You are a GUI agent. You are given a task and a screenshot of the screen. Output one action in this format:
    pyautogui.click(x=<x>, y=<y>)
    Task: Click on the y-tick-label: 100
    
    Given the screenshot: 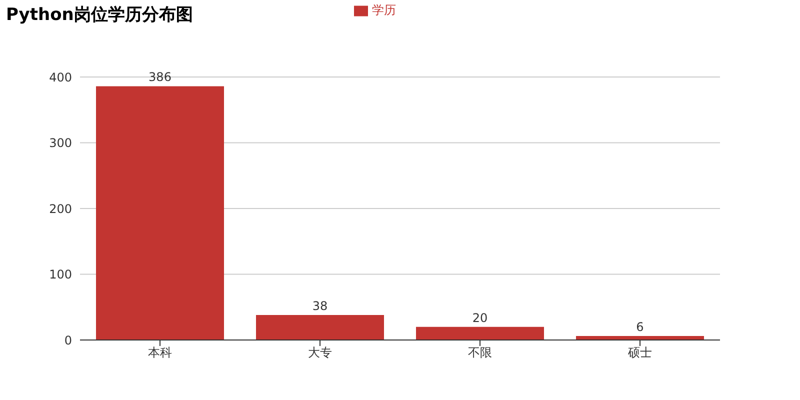 What is the action you would take?
    pyautogui.click(x=60, y=275)
    